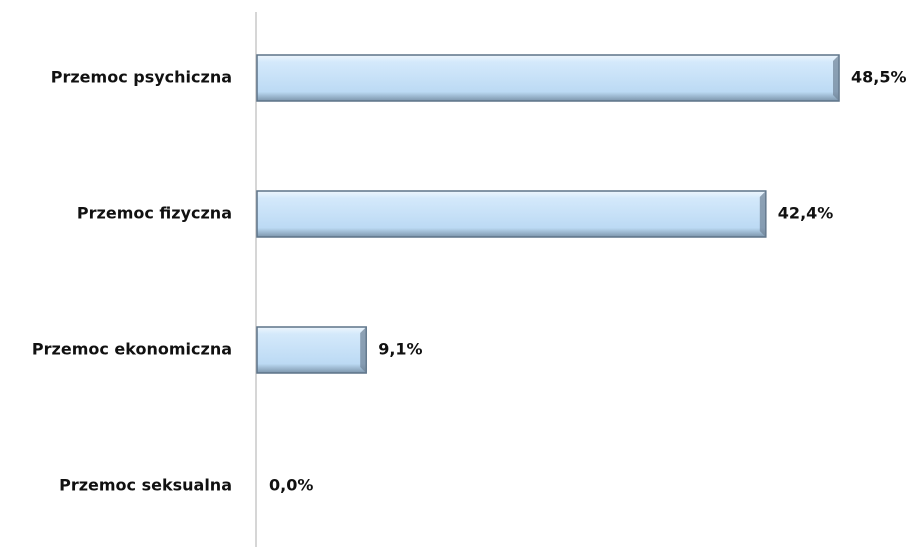 The image size is (917, 547). Describe the element at coordinates (400, 349) in the screenshot. I see `value-label: 9,1%` at that location.